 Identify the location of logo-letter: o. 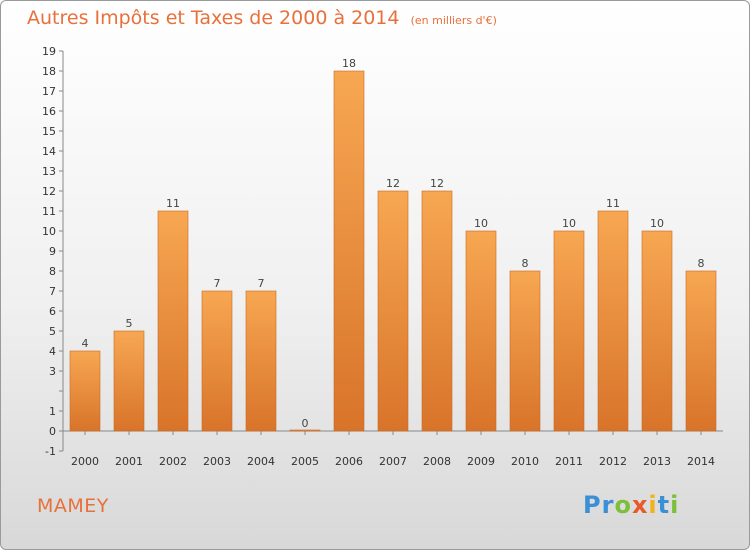
(623, 505).